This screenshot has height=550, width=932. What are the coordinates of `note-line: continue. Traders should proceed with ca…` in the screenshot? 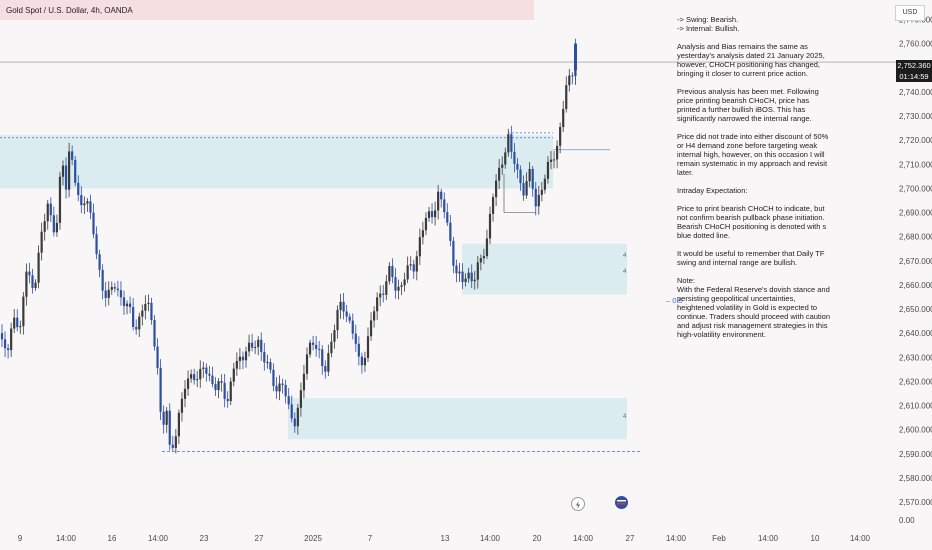 It's located at (754, 316).